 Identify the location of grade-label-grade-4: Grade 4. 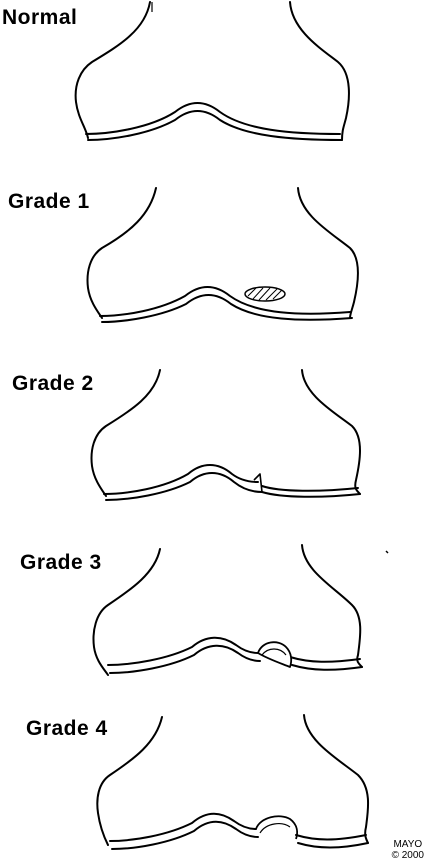
(67, 728).